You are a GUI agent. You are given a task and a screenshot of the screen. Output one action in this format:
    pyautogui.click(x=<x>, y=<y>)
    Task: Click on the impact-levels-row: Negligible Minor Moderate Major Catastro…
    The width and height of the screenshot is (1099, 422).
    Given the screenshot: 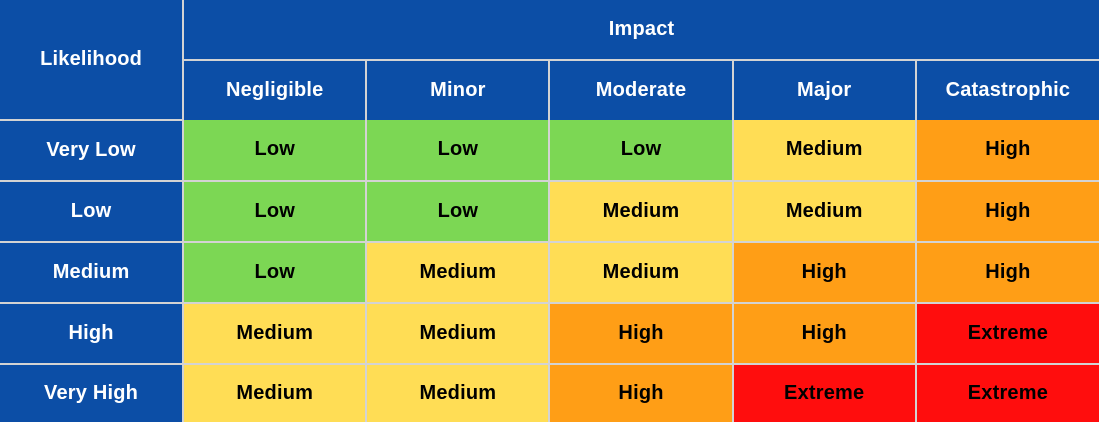 What is the action you would take?
    pyautogui.click(x=549, y=89)
    